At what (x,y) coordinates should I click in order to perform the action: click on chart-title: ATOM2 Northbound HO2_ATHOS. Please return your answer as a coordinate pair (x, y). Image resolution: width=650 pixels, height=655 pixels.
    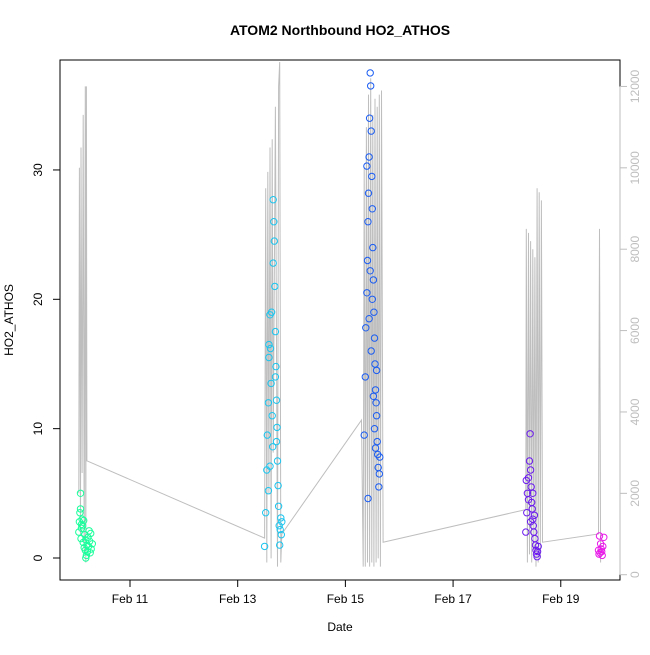
    Looking at the image, I should click on (340, 30).